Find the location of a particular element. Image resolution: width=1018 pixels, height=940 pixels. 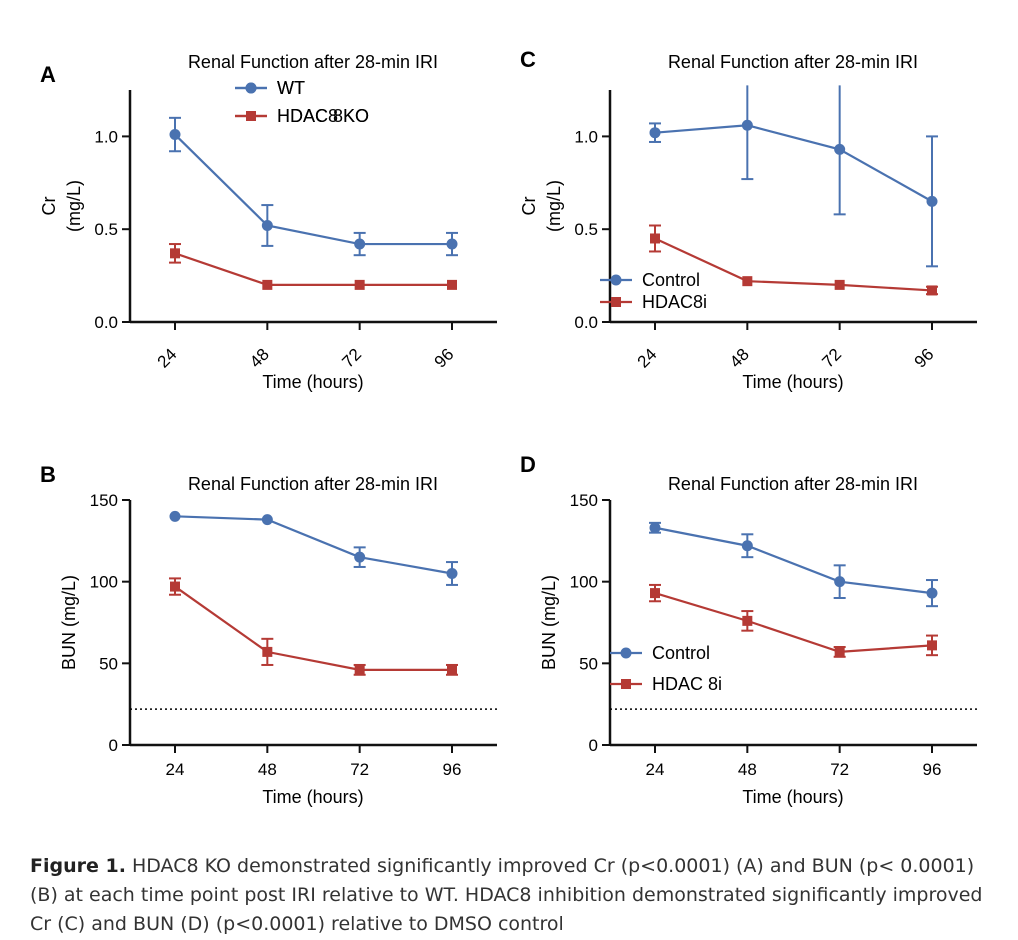

legend-label: HDAC 8i is located at coordinates (687, 684).